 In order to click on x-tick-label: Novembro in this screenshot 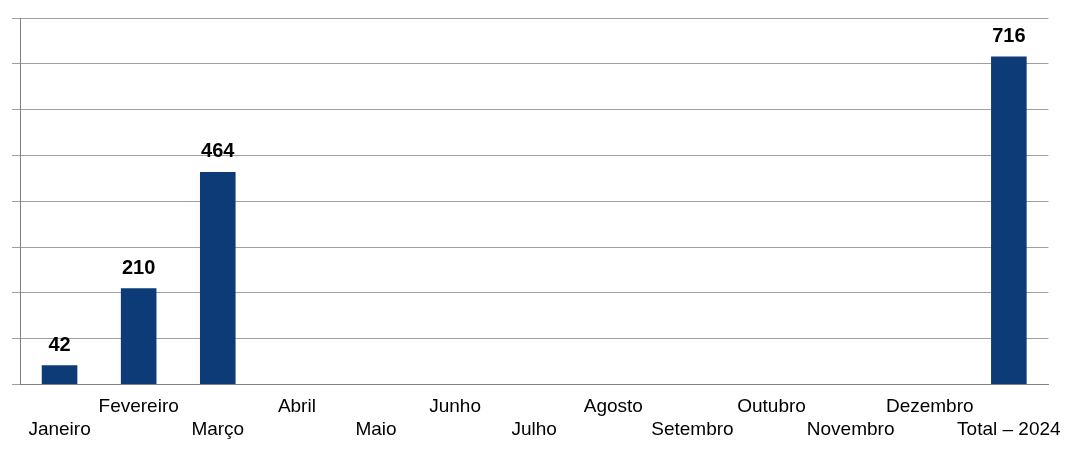, I will do `click(850, 428)`.